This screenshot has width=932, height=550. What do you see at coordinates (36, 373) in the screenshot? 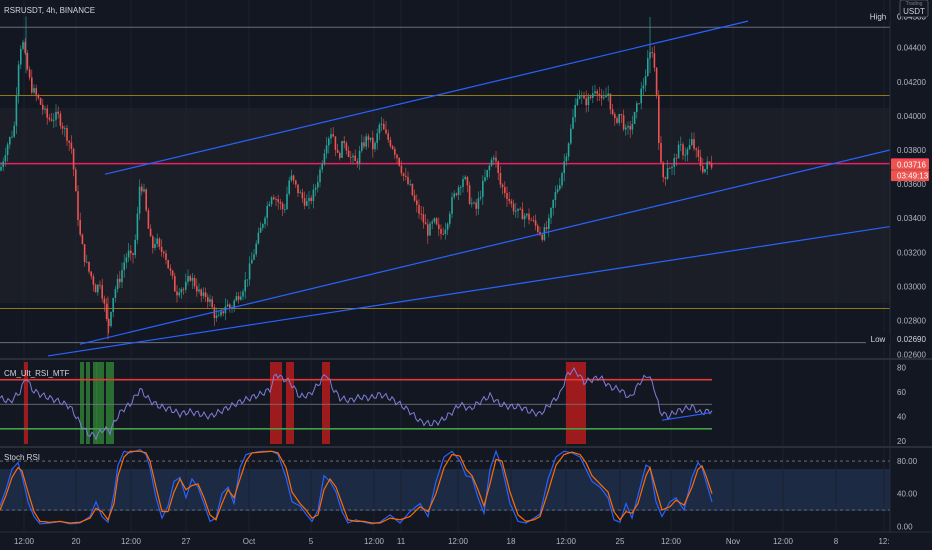
I see `rsi-indicator-title: CM_Ult_RSI_MTF` at bounding box center [36, 373].